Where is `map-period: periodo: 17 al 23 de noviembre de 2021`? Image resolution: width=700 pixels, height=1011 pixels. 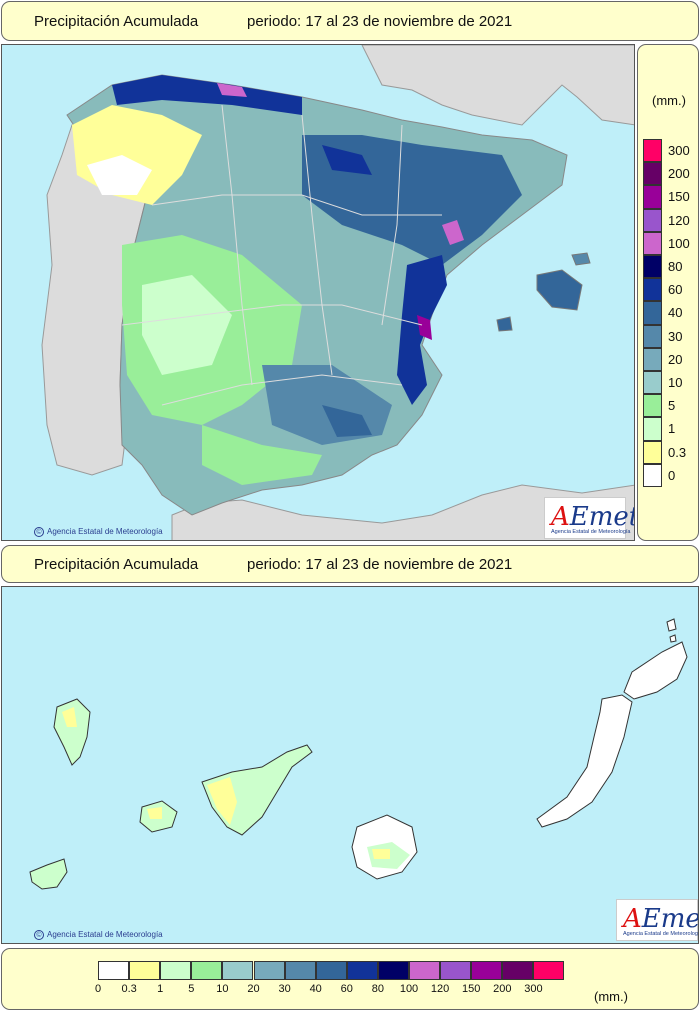
map-period: periodo: 17 al 23 de noviembre de 2021 is located at coordinates (380, 21).